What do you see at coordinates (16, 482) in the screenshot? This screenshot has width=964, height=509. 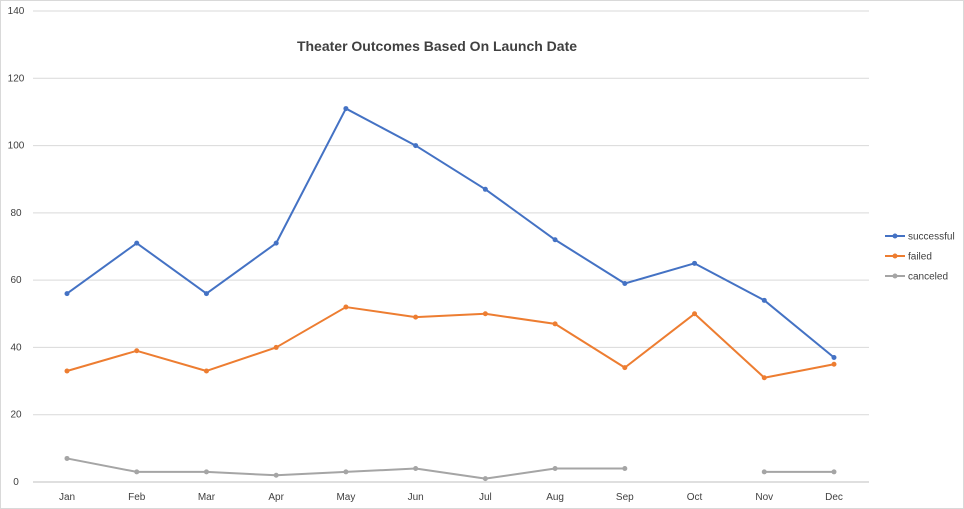 I see `y-tick-label: 0` at bounding box center [16, 482].